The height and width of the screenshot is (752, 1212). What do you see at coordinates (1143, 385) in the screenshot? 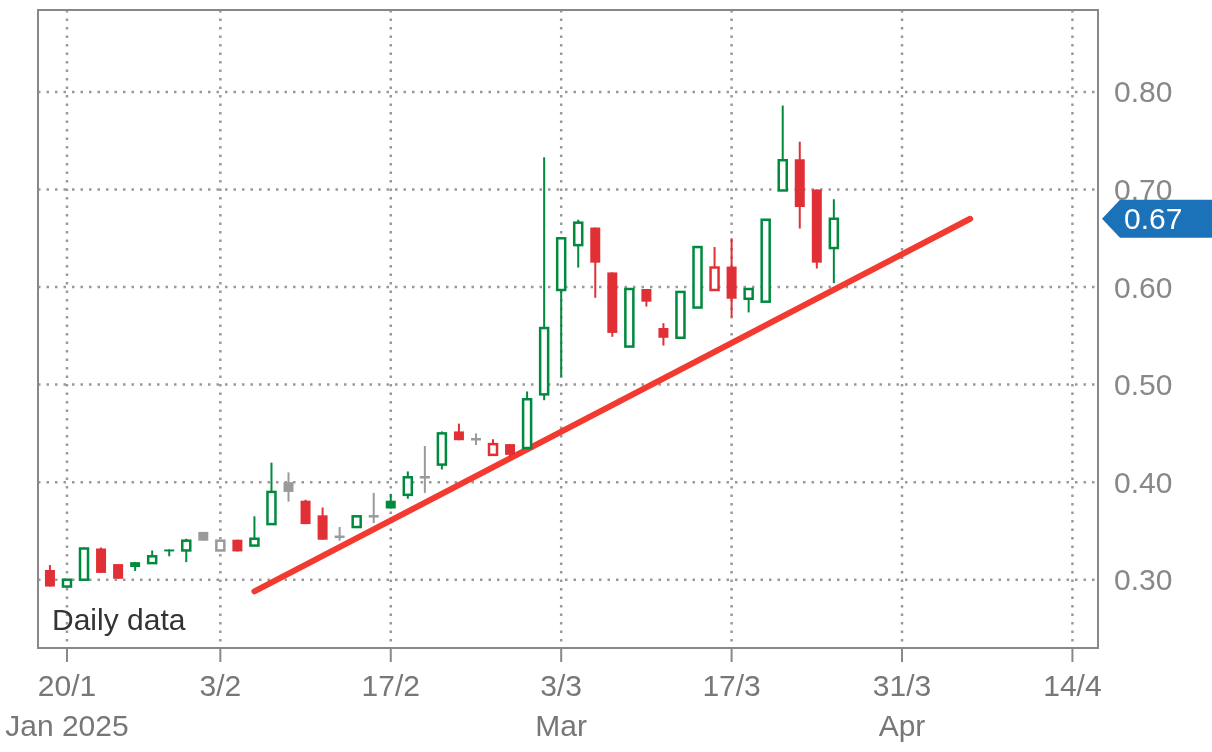
I see `y-tick-label: 0.50` at bounding box center [1143, 385].